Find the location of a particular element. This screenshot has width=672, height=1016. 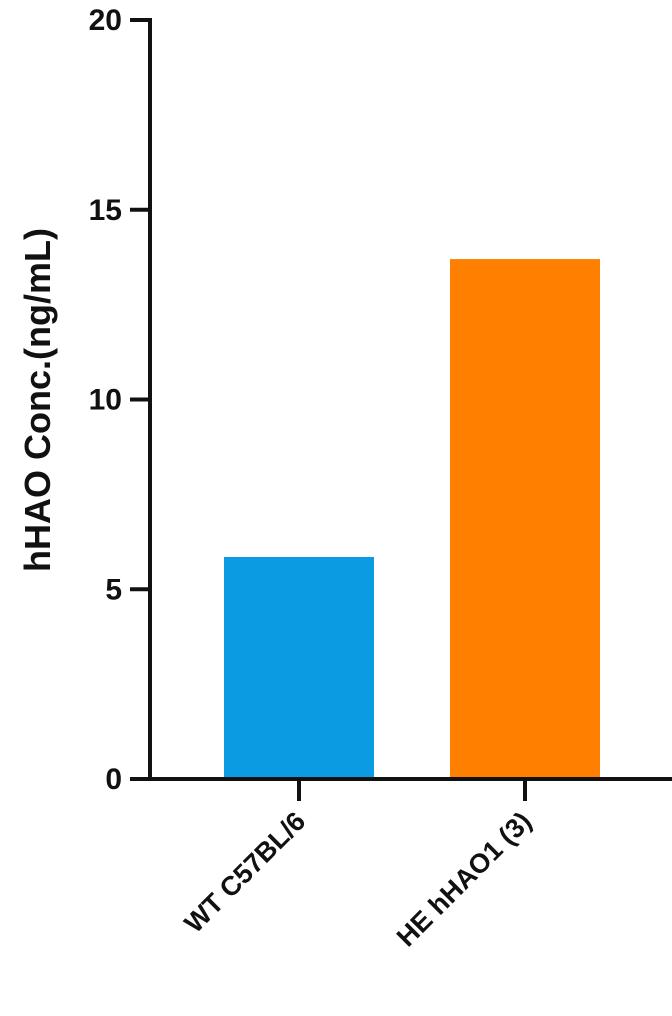

x-category-label-1: WT C57BL/6 is located at coordinates (245, 872).